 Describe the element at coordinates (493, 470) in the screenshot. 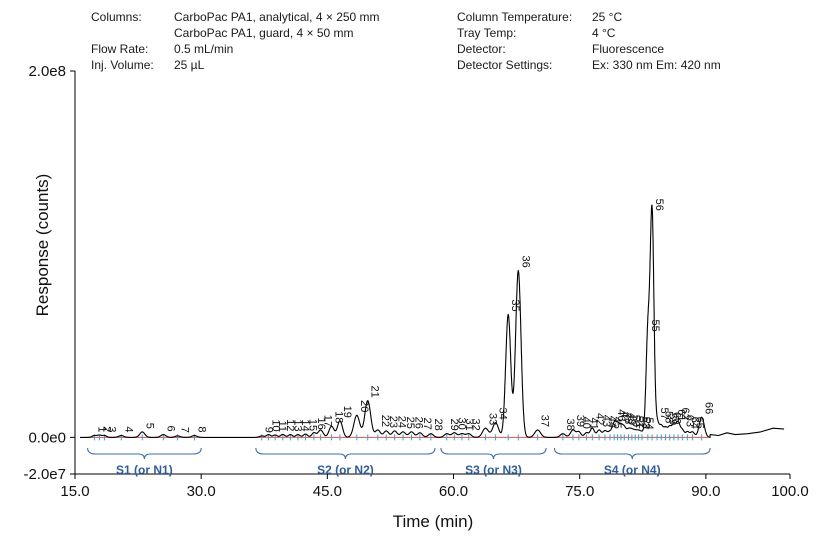

I see `region-label: S3 (or N3)` at that location.